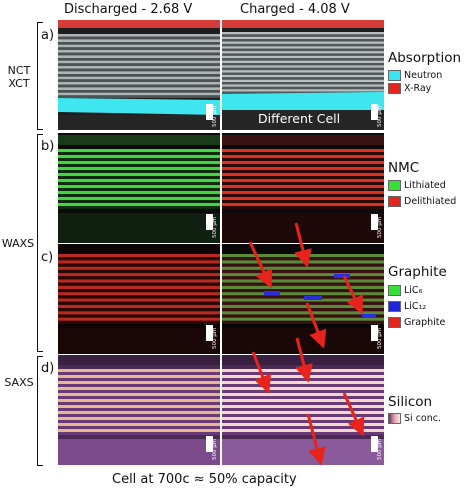  What do you see at coordinates (40, 76) in the screenshot?
I see `bracket-imaging` at bounding box center [40, 76].